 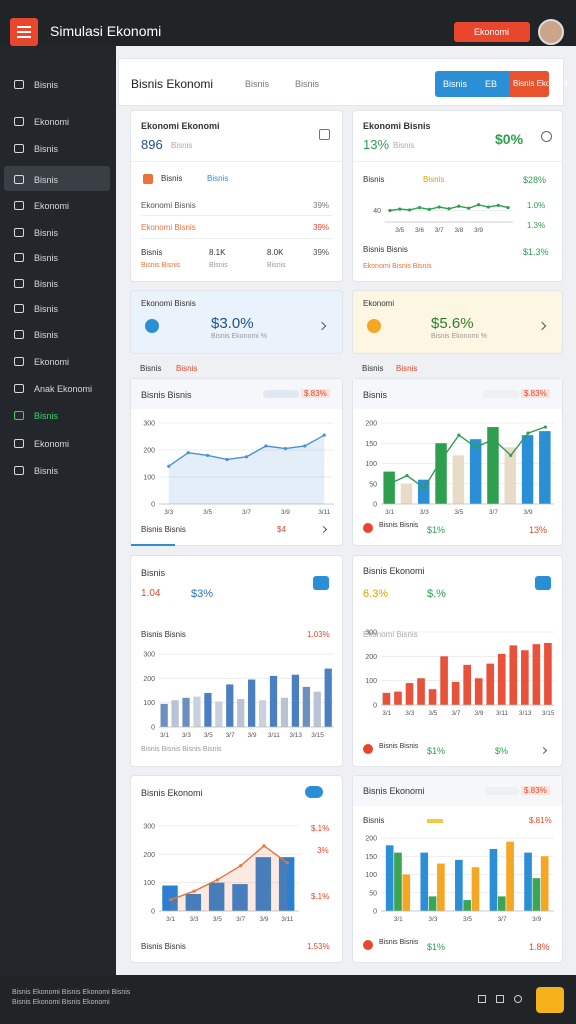 What do you see at coordinates (455, 84) in the screenshot?
I see `button-label: Bisnis` at bounding box center [455, 84].